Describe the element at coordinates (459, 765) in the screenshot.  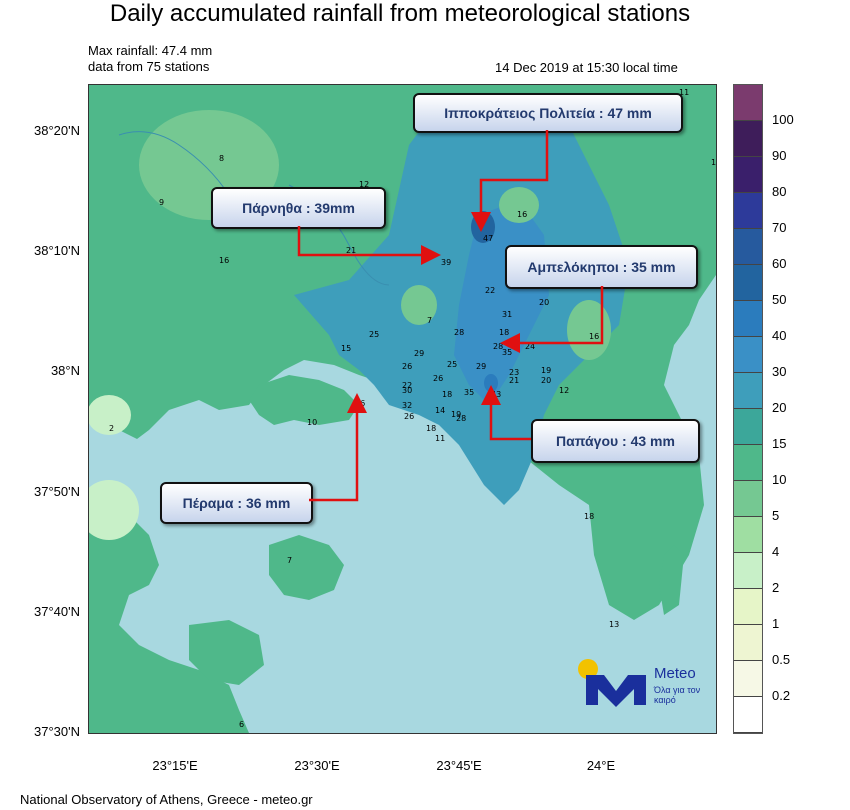
I see `lon-tick-3: 23°45'E` at that location.